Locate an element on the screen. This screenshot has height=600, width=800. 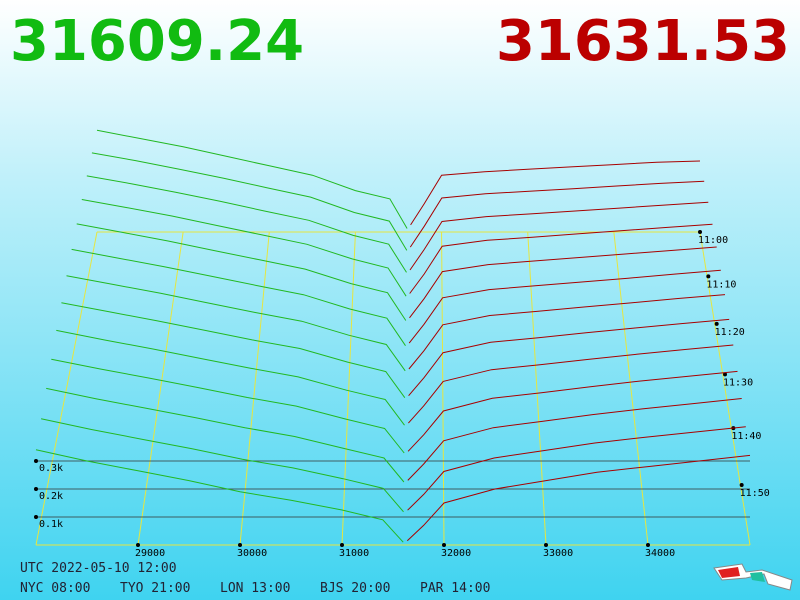
floor-right-edge is located at coordinates (725, 388).